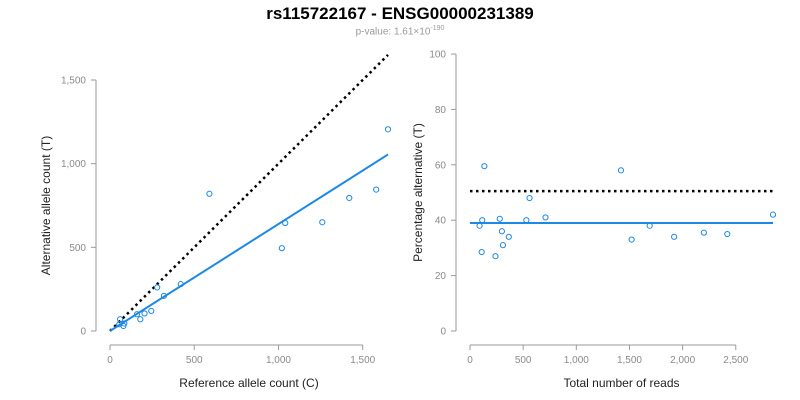 This screenshot has height=400, width=800. Describe the element at coordinates (437, 55) in the screenshot. I see `y-tick-label: 100` at that location.